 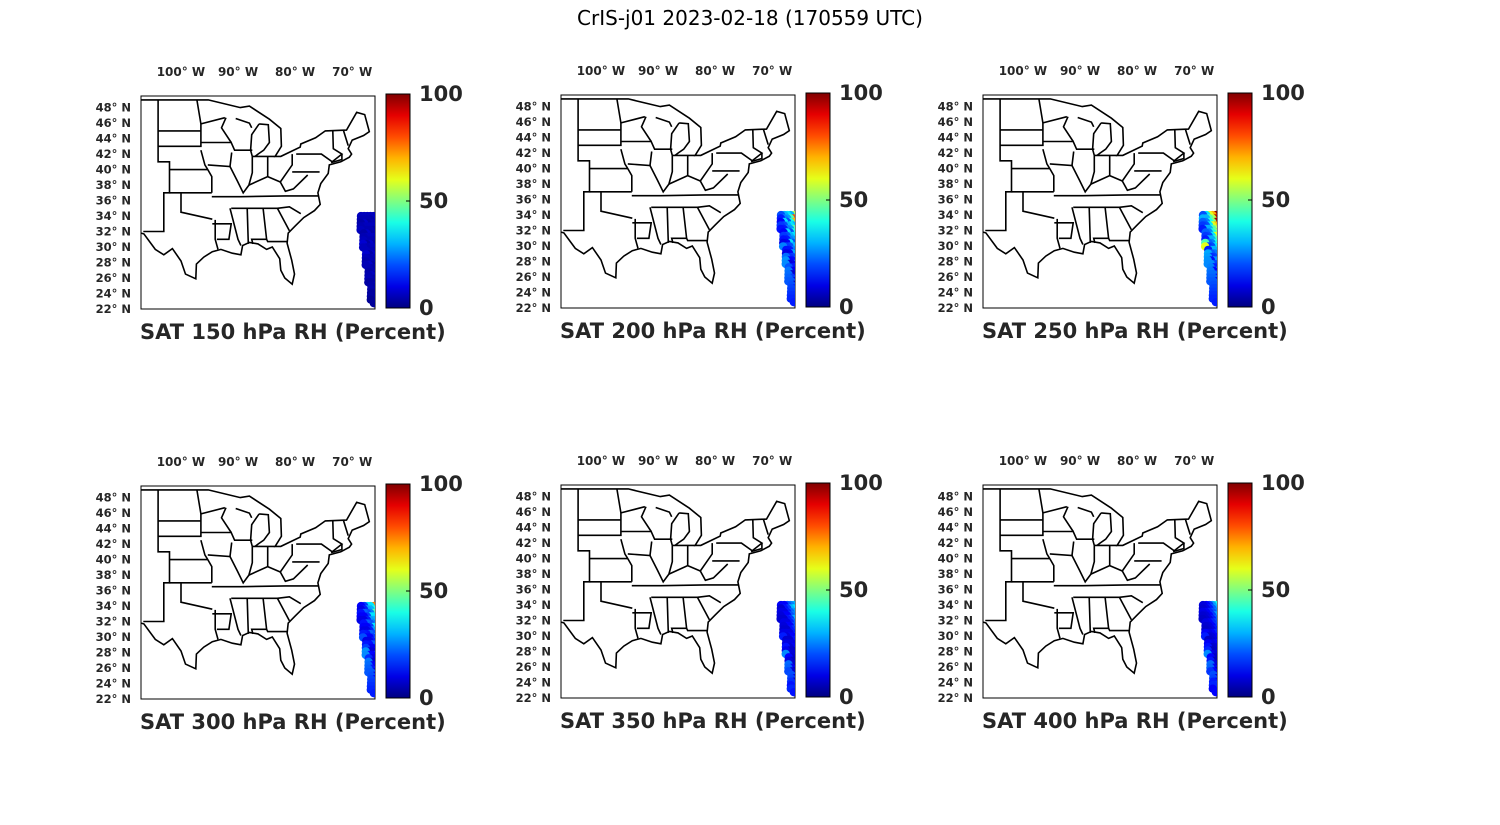 I want to click on panel-title: SAT 200 hPa RH (Percent), so click(x=713, y=331).